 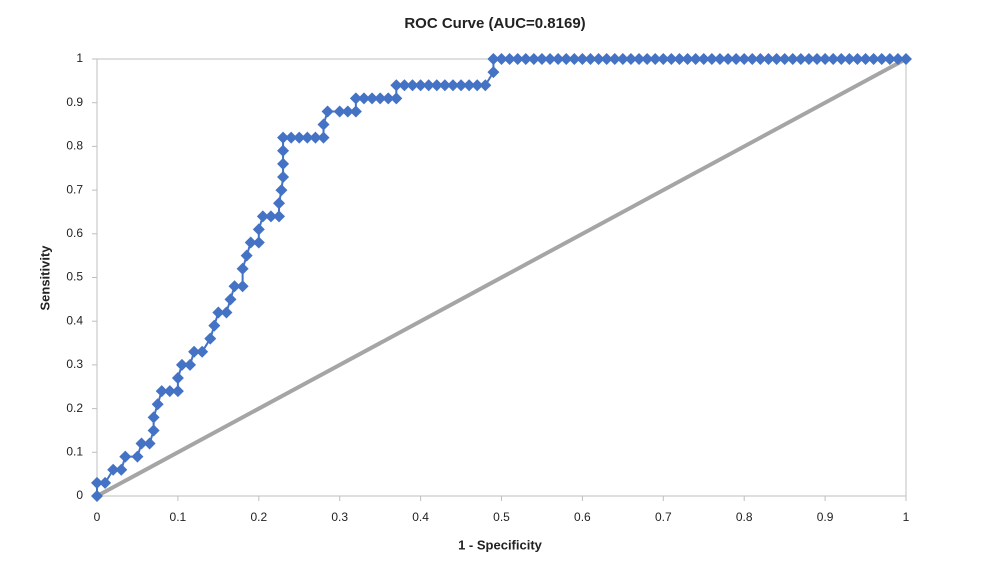 What do you see at coordinates (501, 517) in the screenshot?
I see `x-tick-label: 0.5` at bounding box center [501, 517].